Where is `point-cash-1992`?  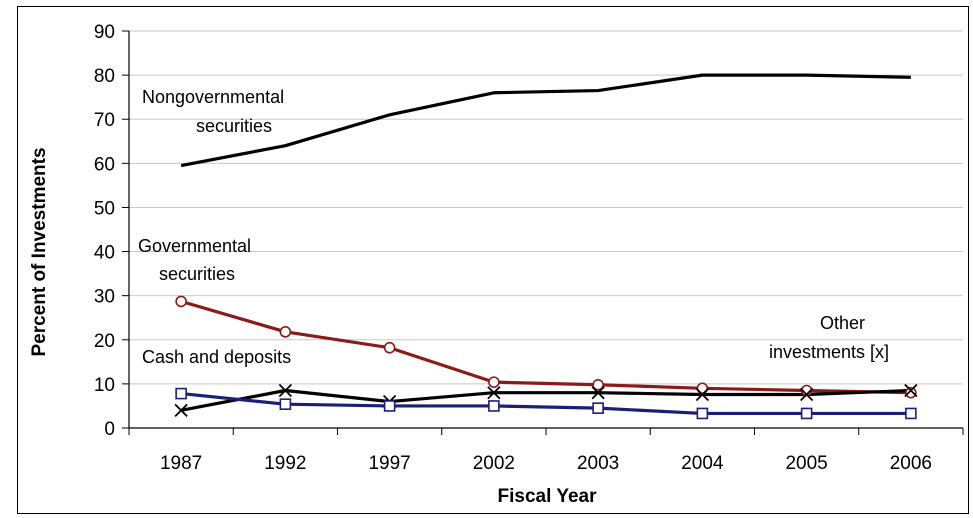 point-cash-1992 is located at coordinates (285, 404).